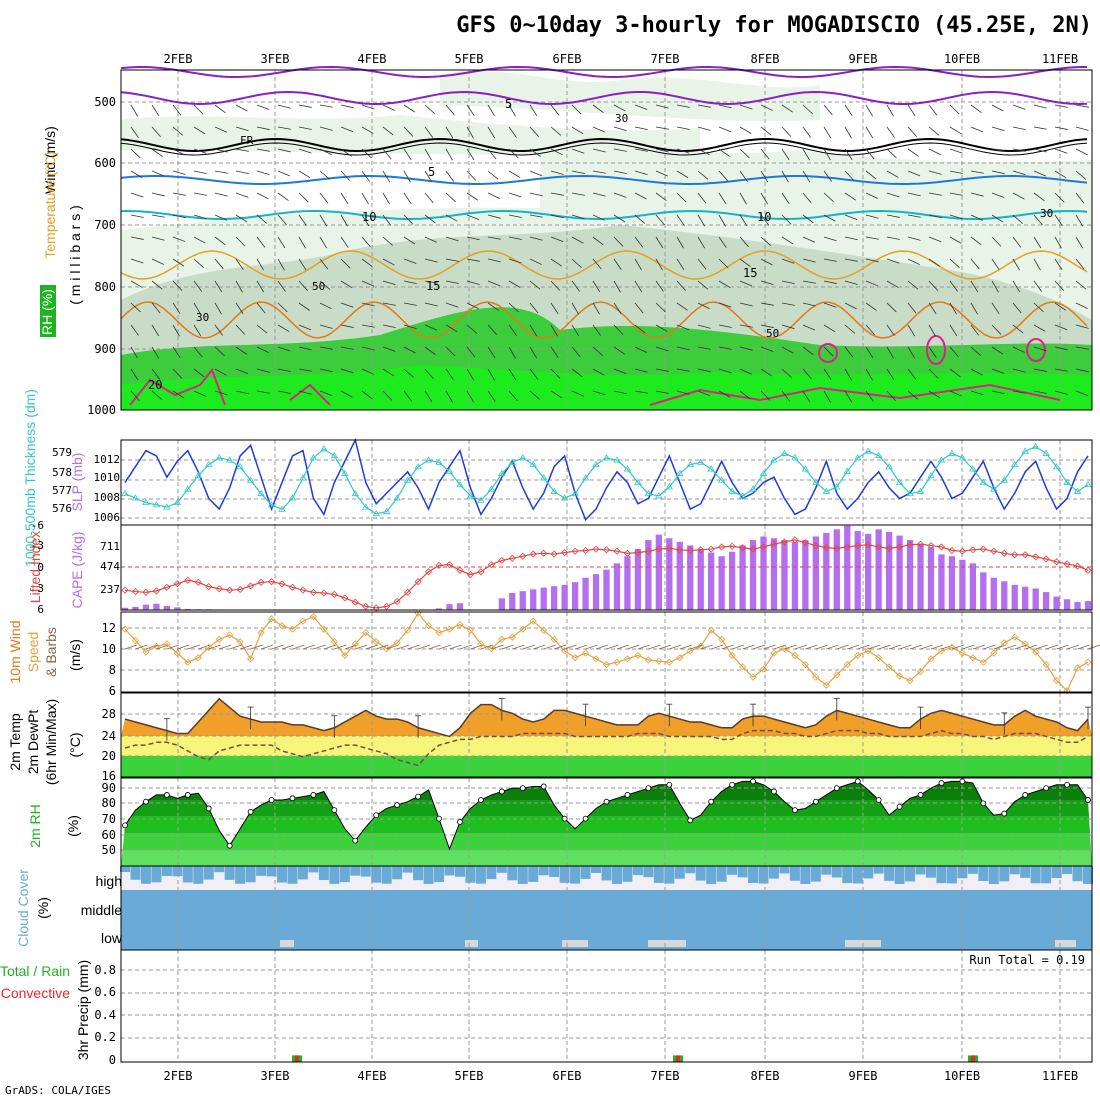  I want to click on temp2m-yticks: 16 20 24 28, so click(109, 745).